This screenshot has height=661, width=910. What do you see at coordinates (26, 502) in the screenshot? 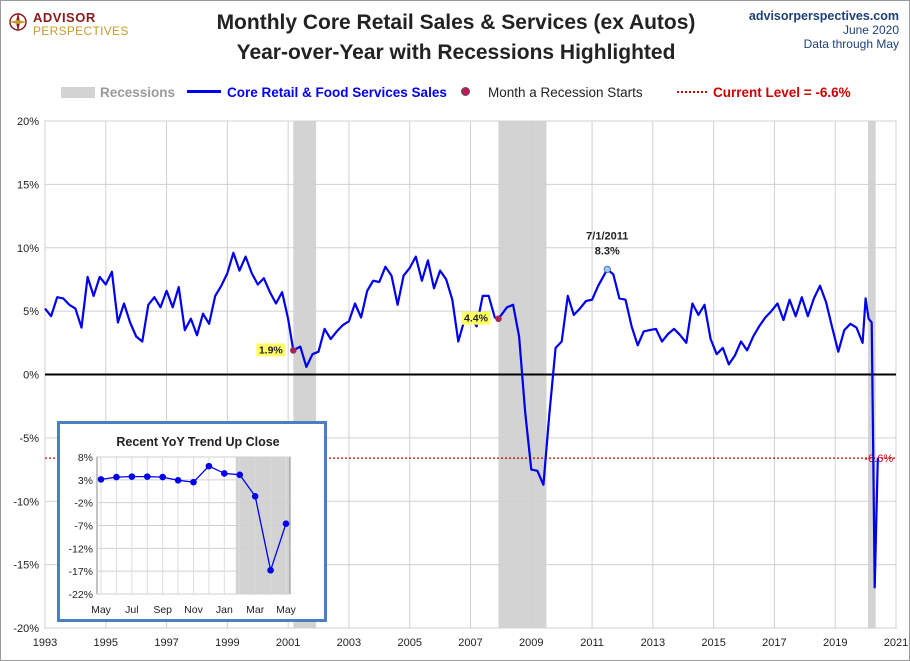
I see `y-tick-label: -10%` at bounding box center [26, 502].